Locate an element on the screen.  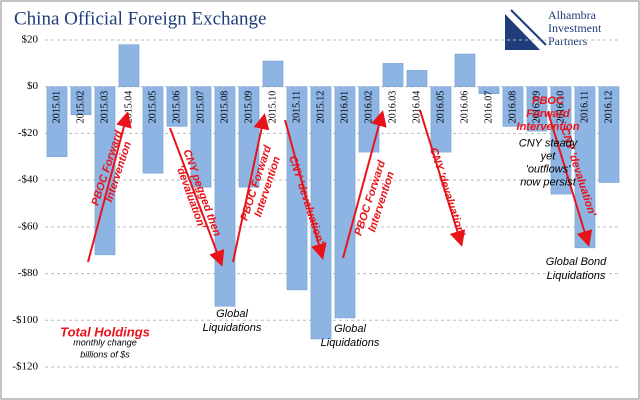
logo-text: Partners is located at coordinates (568, 41).